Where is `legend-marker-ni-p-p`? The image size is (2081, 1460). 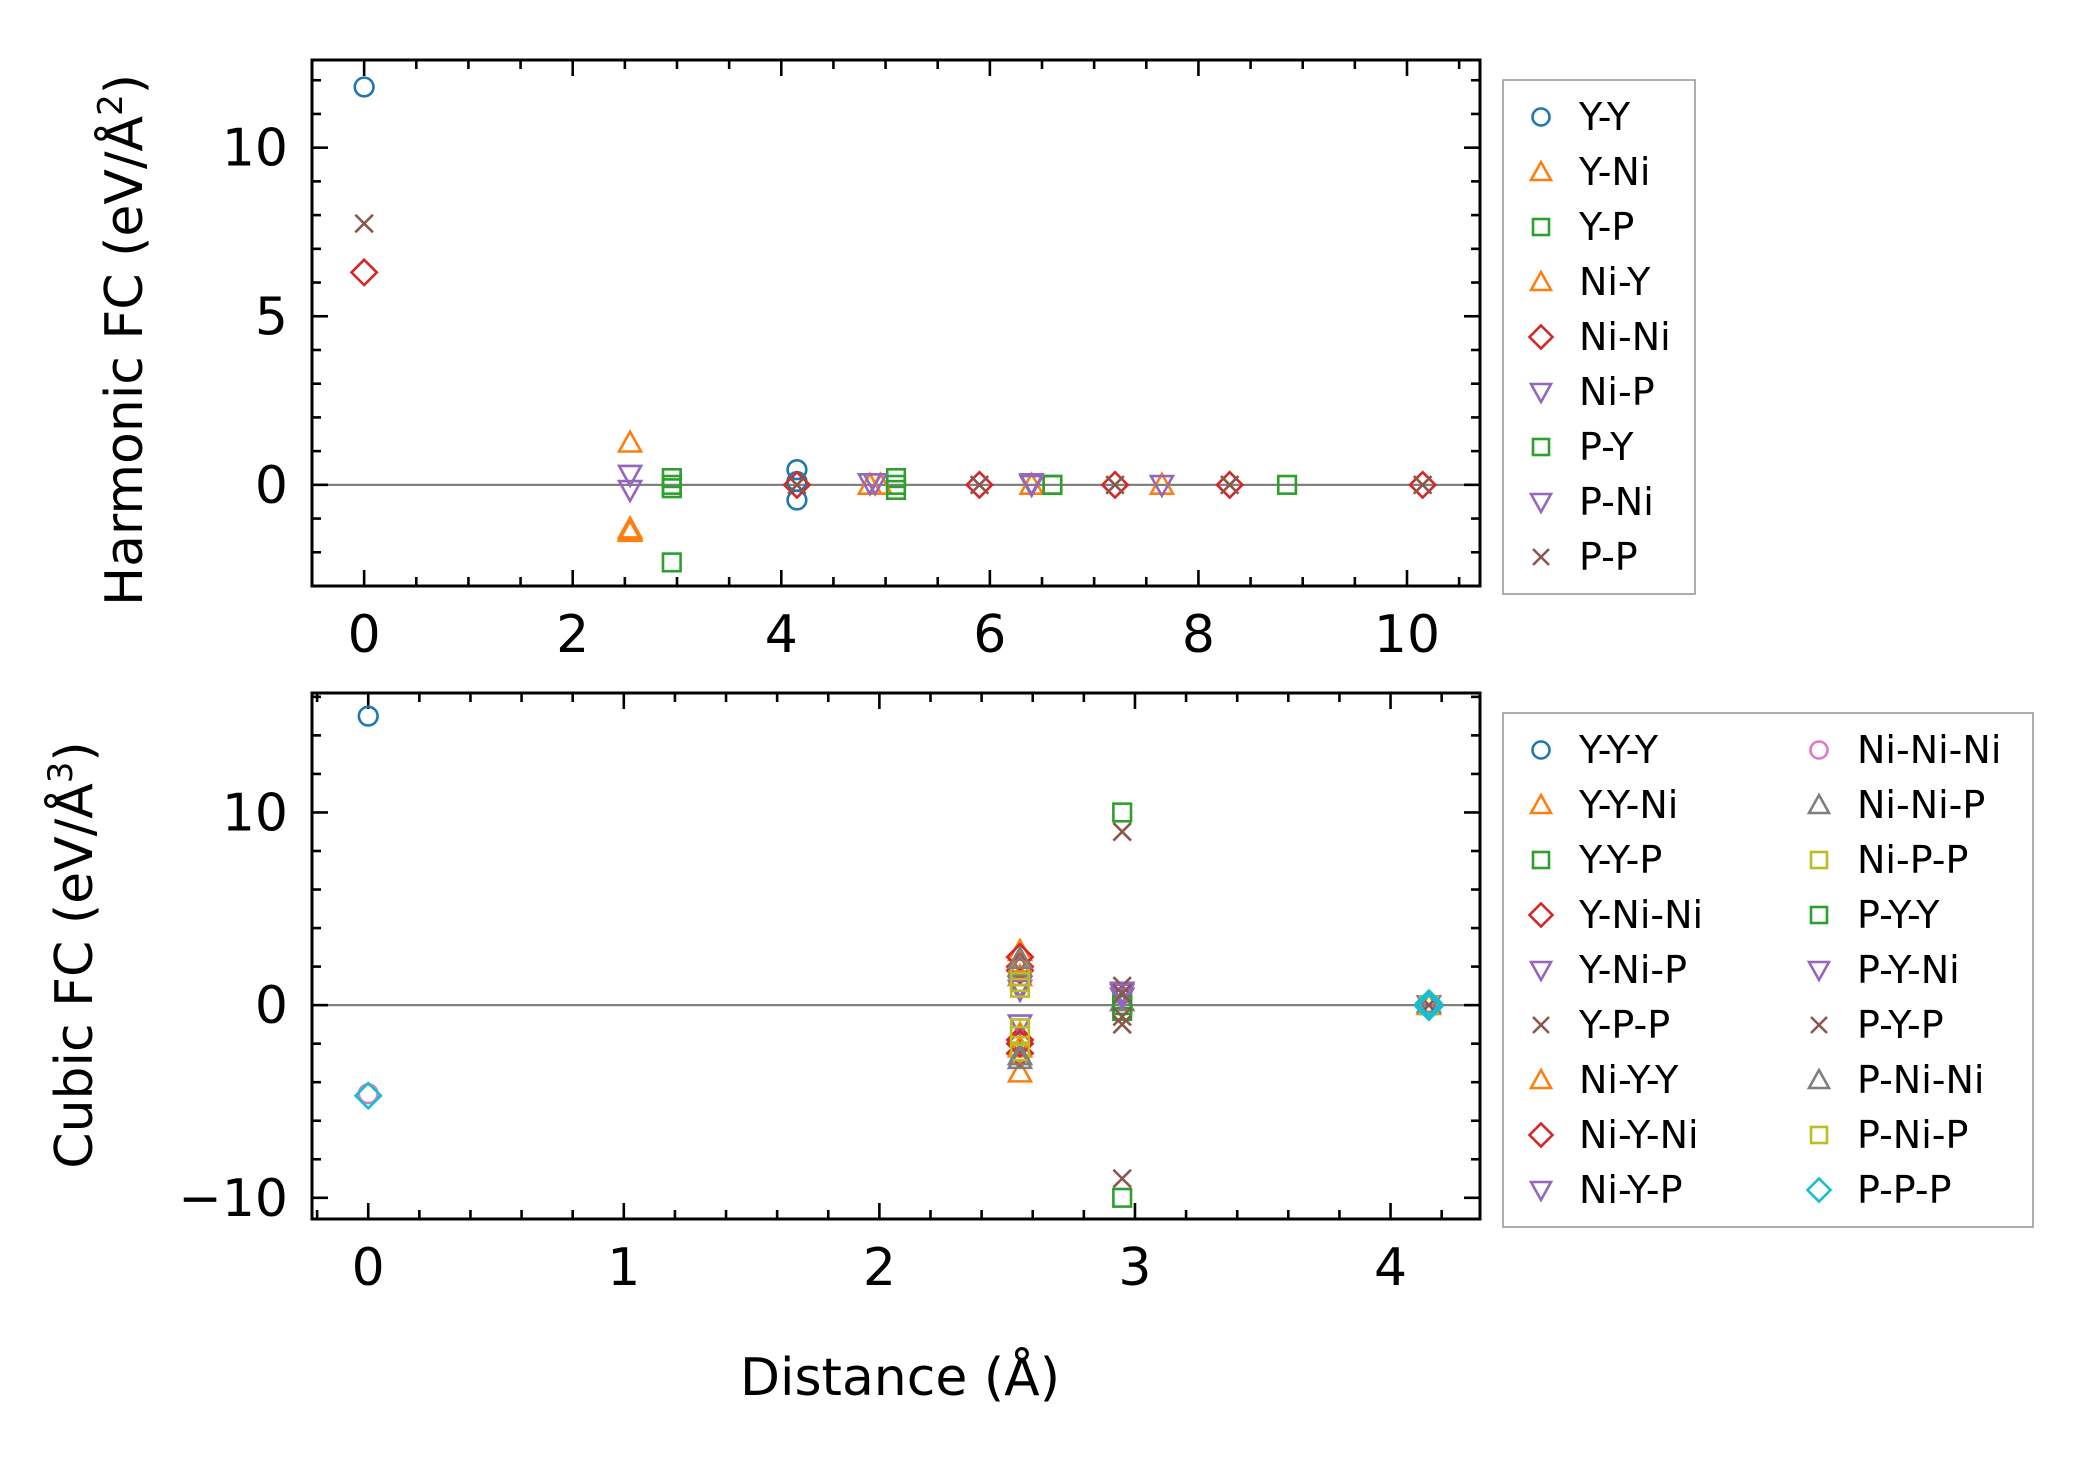 legend-marker-ni-p-p is located at coordinates (1819, 860).